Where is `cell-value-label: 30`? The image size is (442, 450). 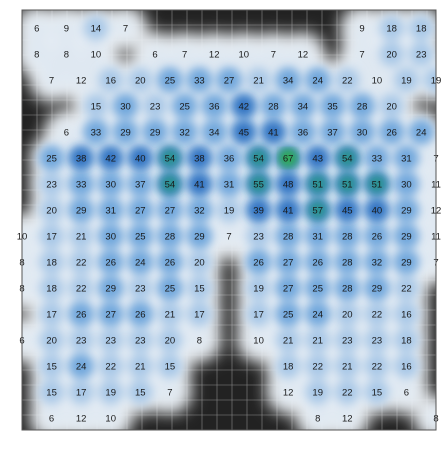
cell-value-label: 30 is located at coordinates (125, 107).